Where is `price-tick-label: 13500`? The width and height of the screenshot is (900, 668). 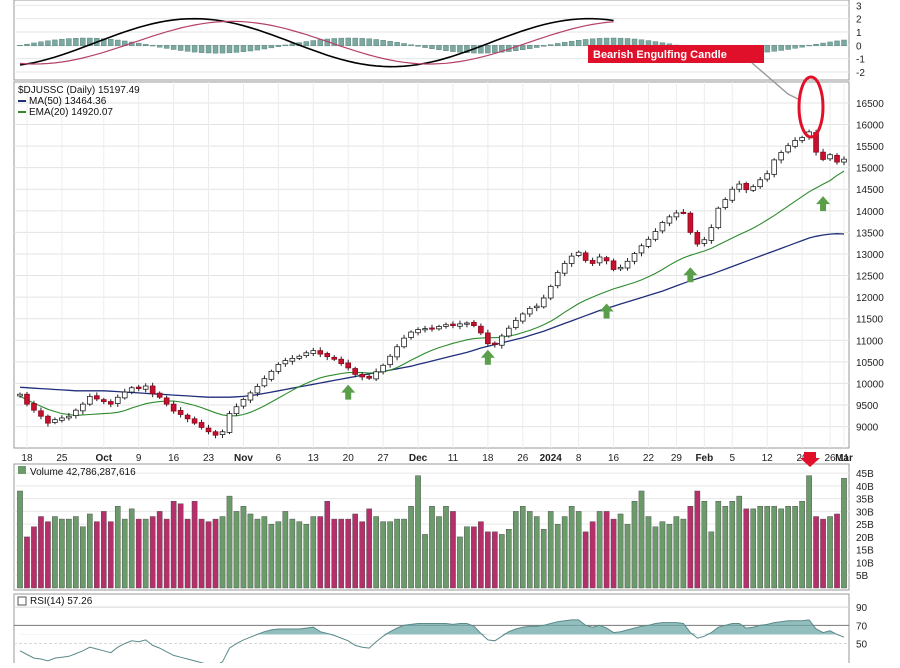 price-tick-label: 13500 is located at coordinates (870, 233).